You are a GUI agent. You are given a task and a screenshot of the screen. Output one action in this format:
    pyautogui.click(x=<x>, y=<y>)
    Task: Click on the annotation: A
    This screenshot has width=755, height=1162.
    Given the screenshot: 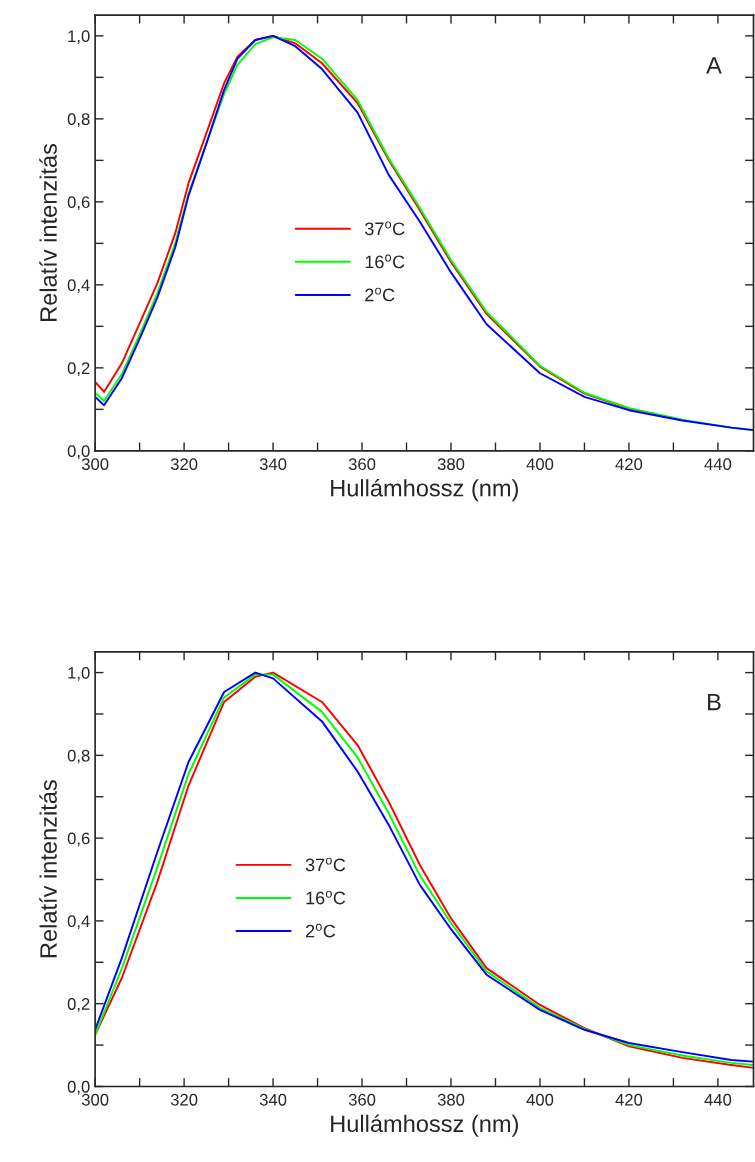 What is the action you would take?
    pyautogui.click(x=714, y=65)
    